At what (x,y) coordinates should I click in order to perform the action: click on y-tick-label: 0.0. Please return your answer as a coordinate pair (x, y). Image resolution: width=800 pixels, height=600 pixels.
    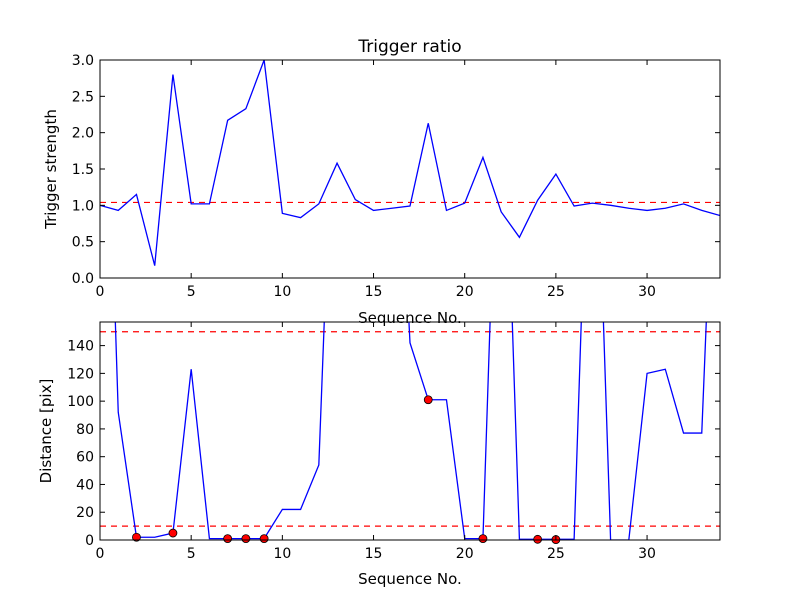
    Looking at the image, I should click on (83, 279).